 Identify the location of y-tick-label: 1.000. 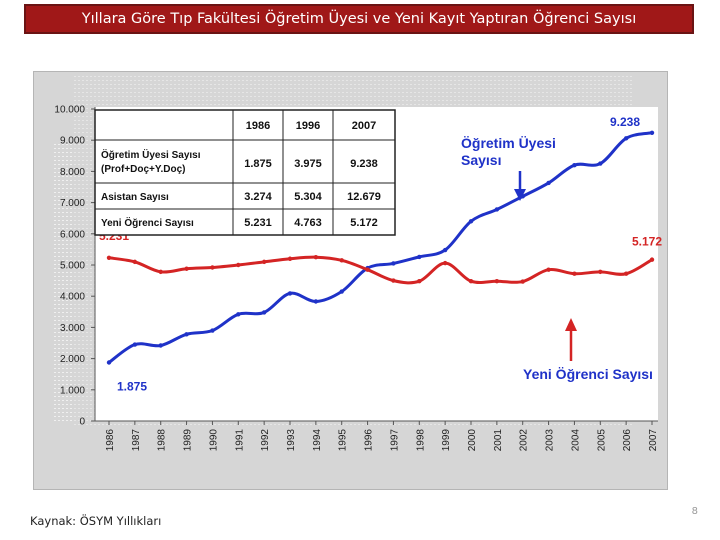
(72, 390).